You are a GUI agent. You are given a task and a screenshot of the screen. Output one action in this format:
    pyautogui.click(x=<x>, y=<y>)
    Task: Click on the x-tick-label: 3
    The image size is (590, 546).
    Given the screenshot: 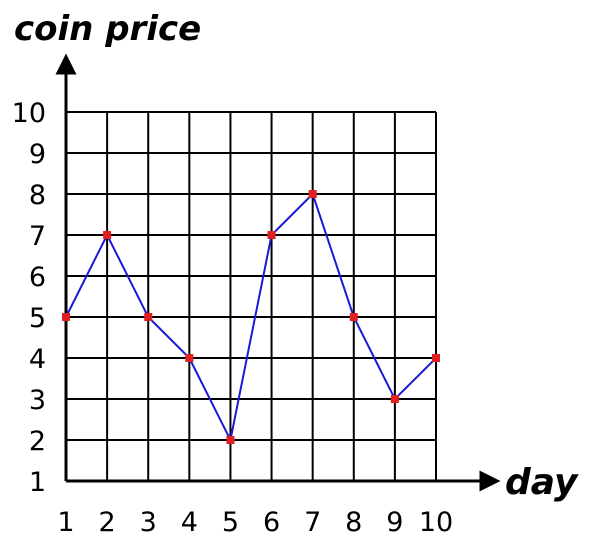 What is the action you would take?
    pyautogui.click(x=148, y=522)
    